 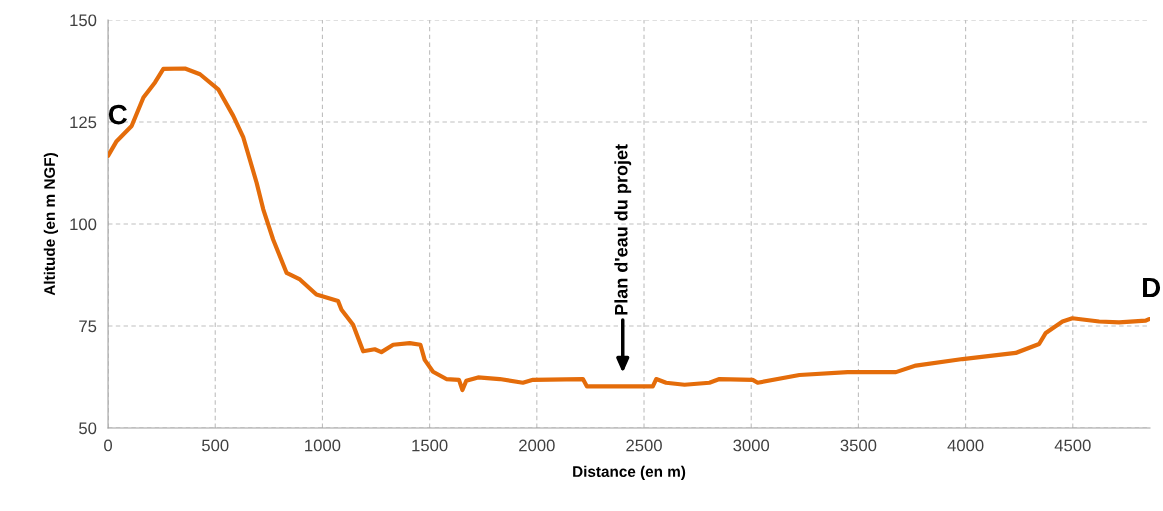 I want to click on y-axis-title: Altitude (en m NGF), so click(x=51, y=224).